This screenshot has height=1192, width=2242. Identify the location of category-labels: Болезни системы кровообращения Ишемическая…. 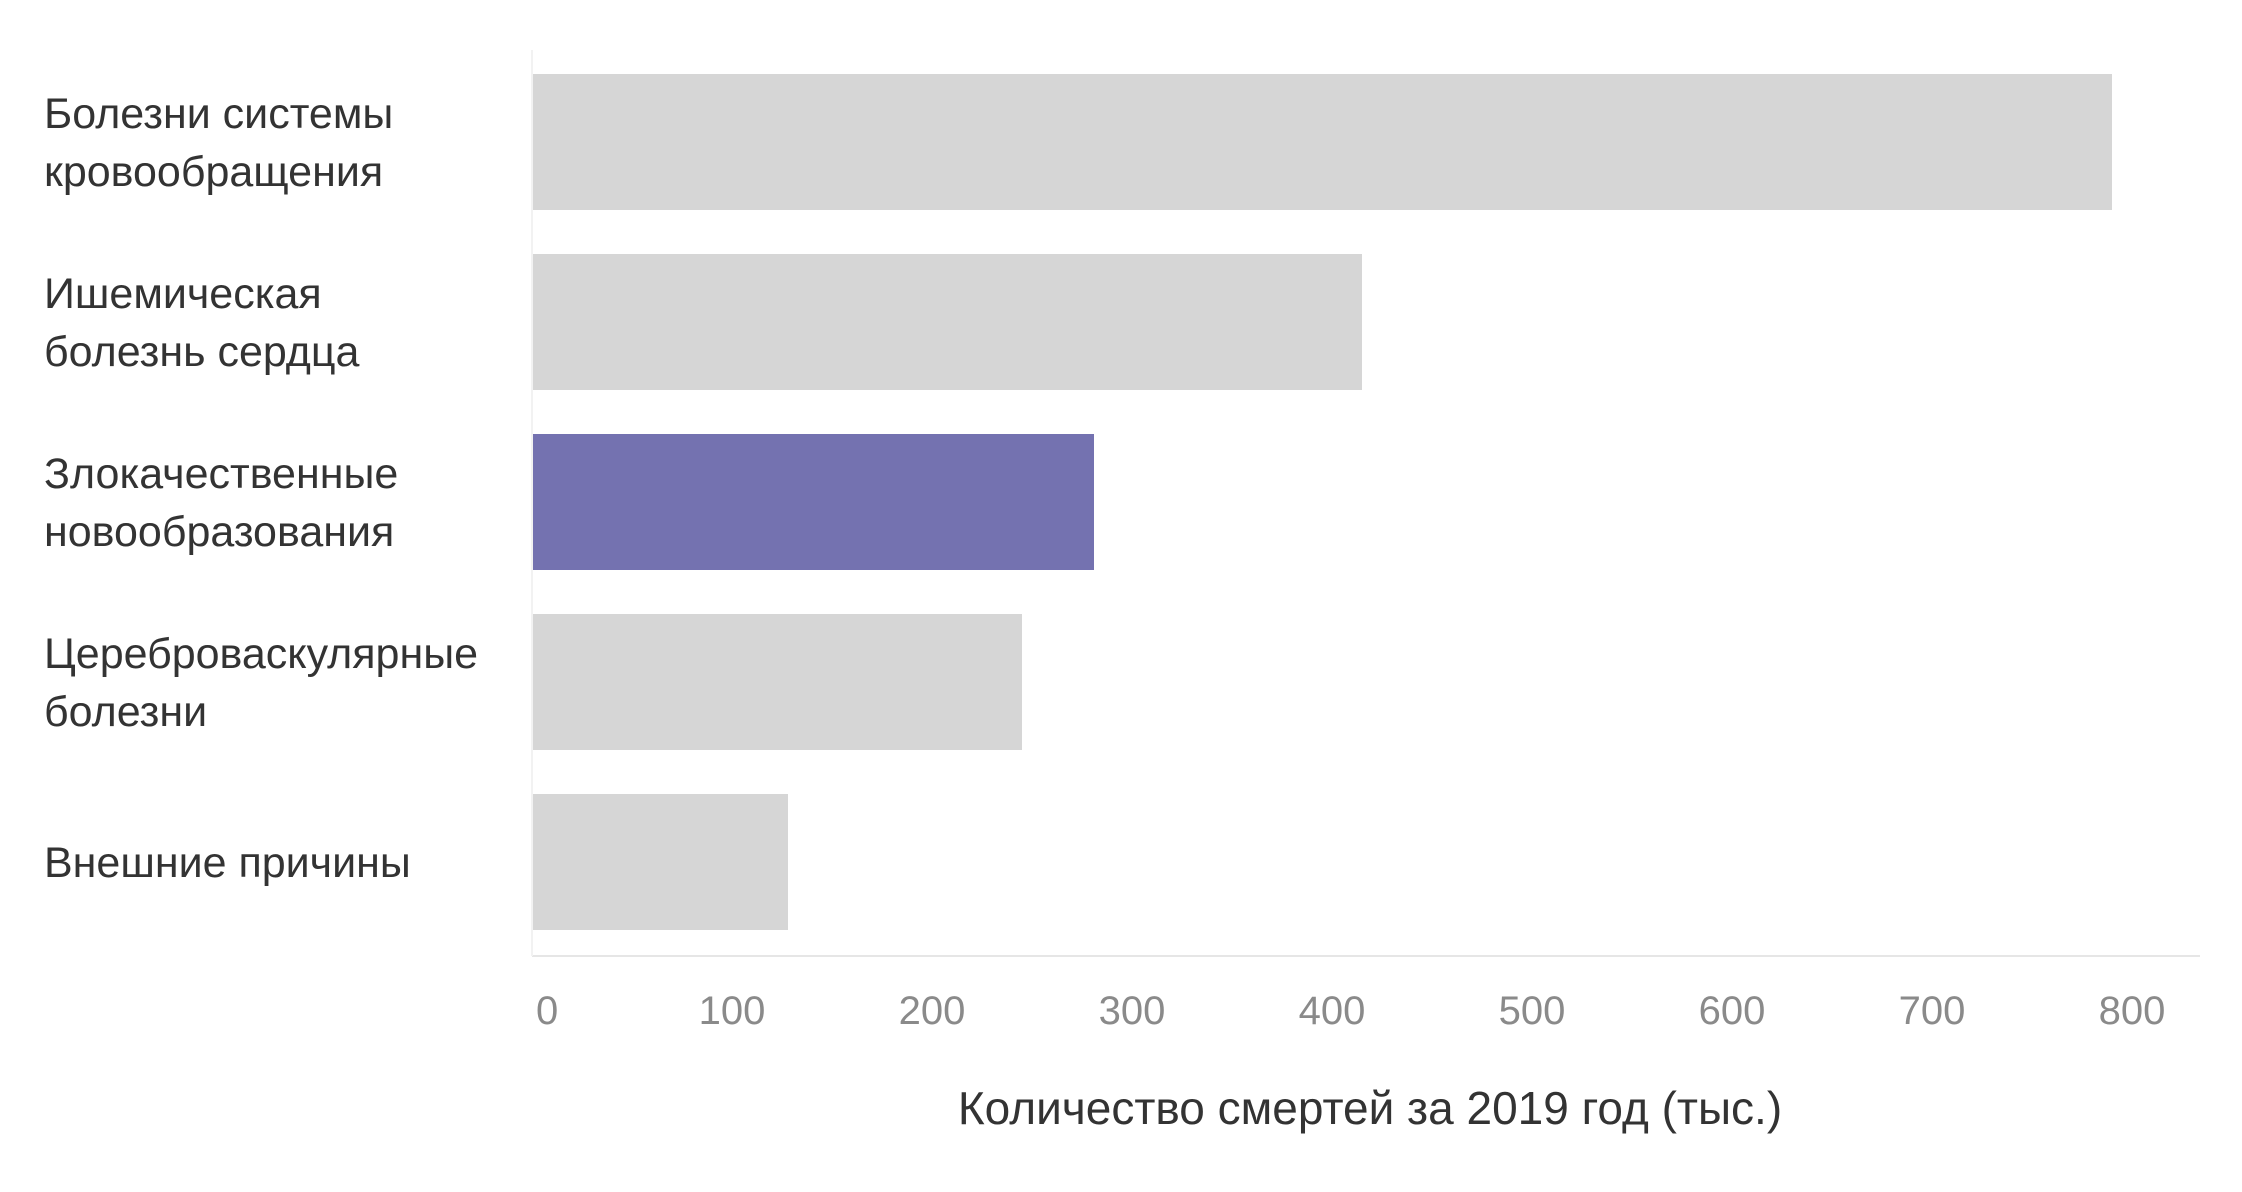
(261, 488).